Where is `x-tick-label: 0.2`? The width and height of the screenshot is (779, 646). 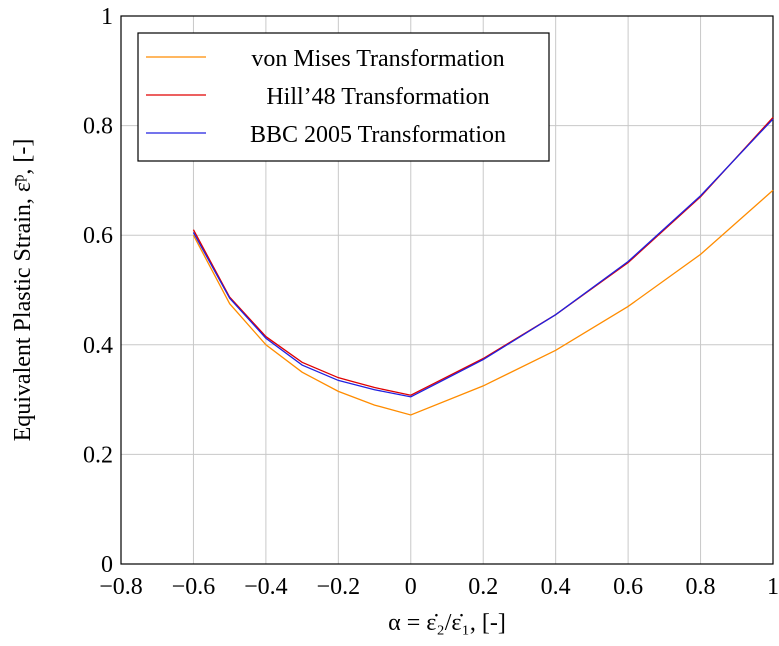 x-tick-label: 0.2 is located at coordinates (483, 587).